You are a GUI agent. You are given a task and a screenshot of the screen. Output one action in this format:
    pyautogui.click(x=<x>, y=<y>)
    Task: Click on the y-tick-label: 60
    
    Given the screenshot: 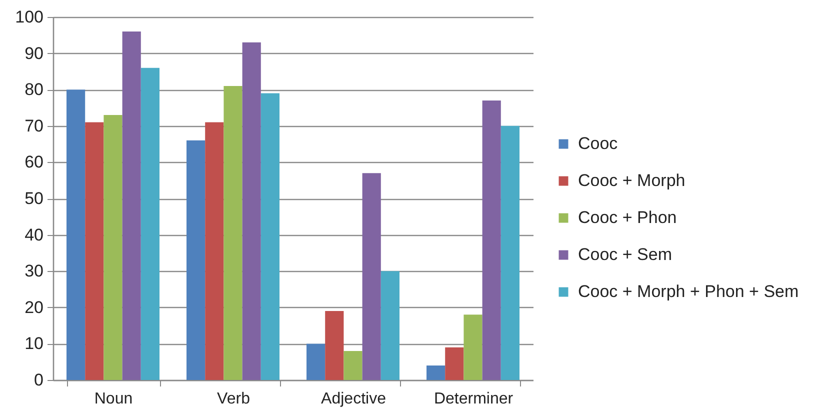 What is the action you would take?
    pyautogui.click(x=34, y=162)
    